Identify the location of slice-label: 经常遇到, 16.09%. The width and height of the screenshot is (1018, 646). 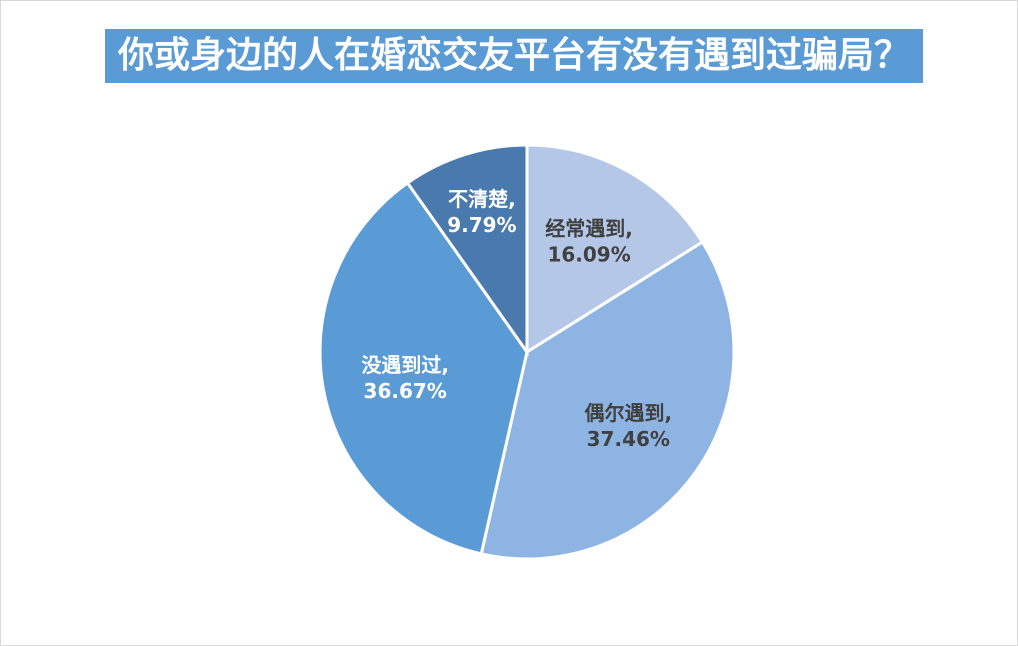
(589, 242).